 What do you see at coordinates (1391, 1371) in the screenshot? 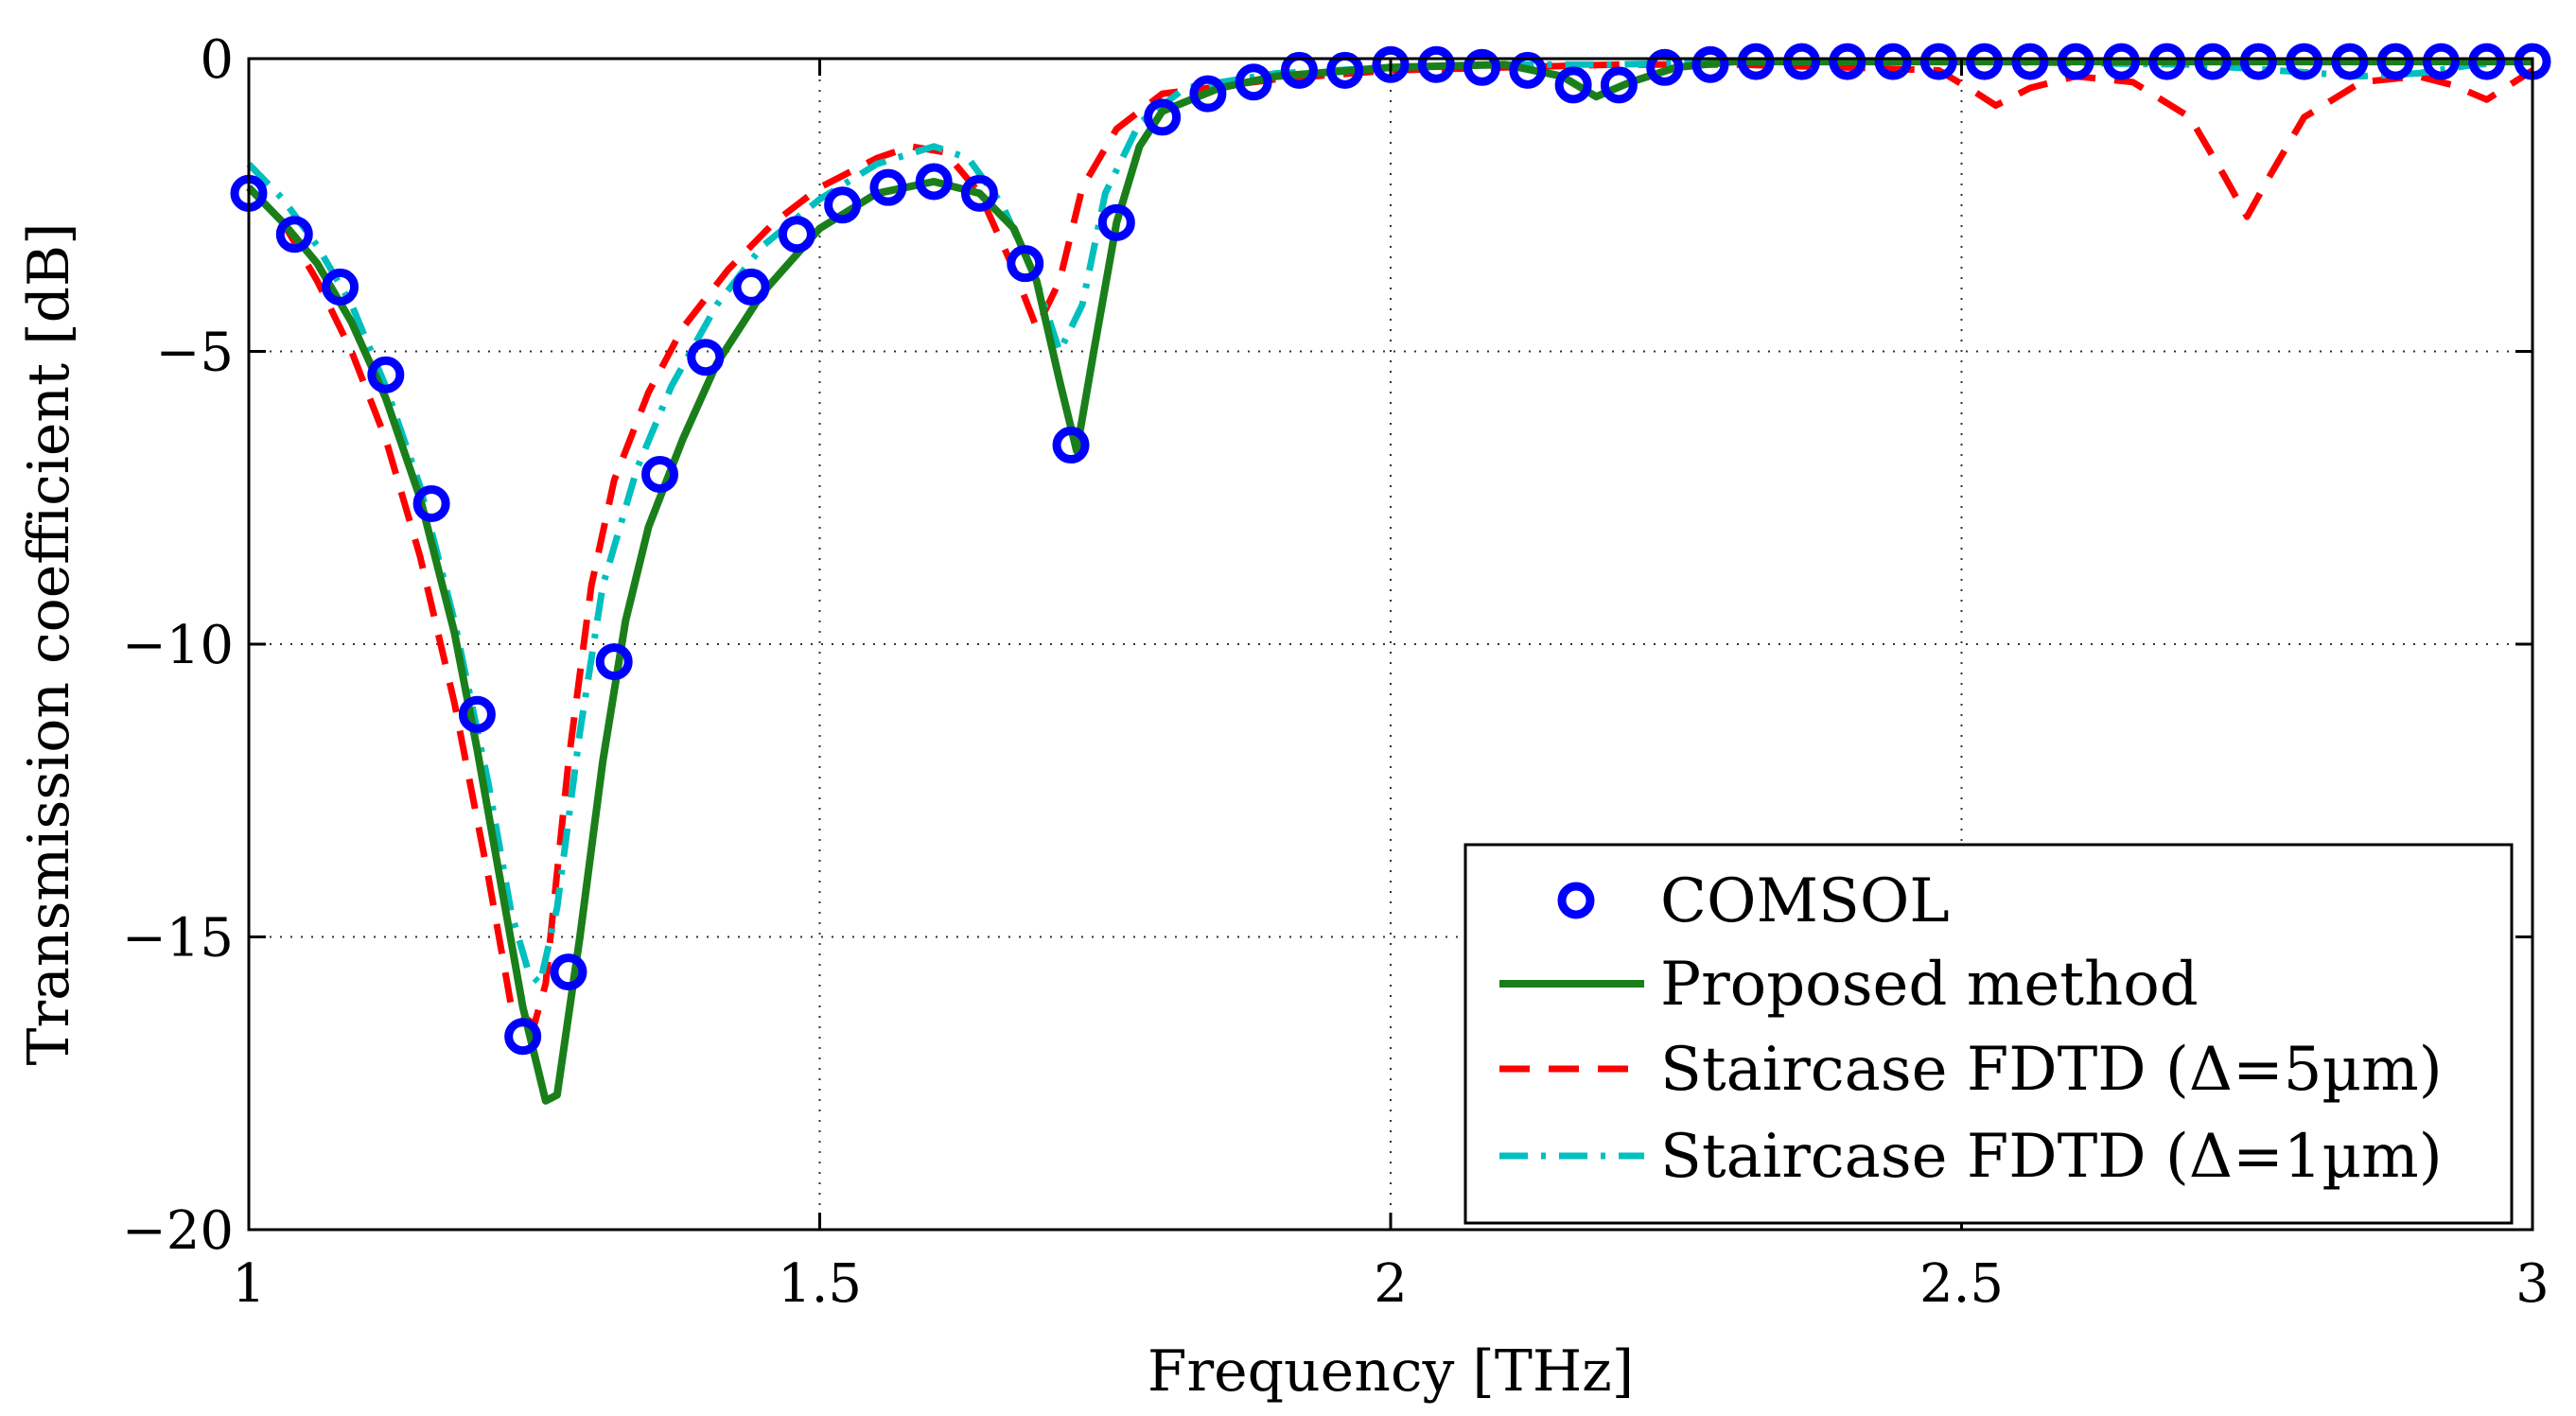
I see `x-axis-label: Frequency [THz]` at bounding box center [1391, 1371].